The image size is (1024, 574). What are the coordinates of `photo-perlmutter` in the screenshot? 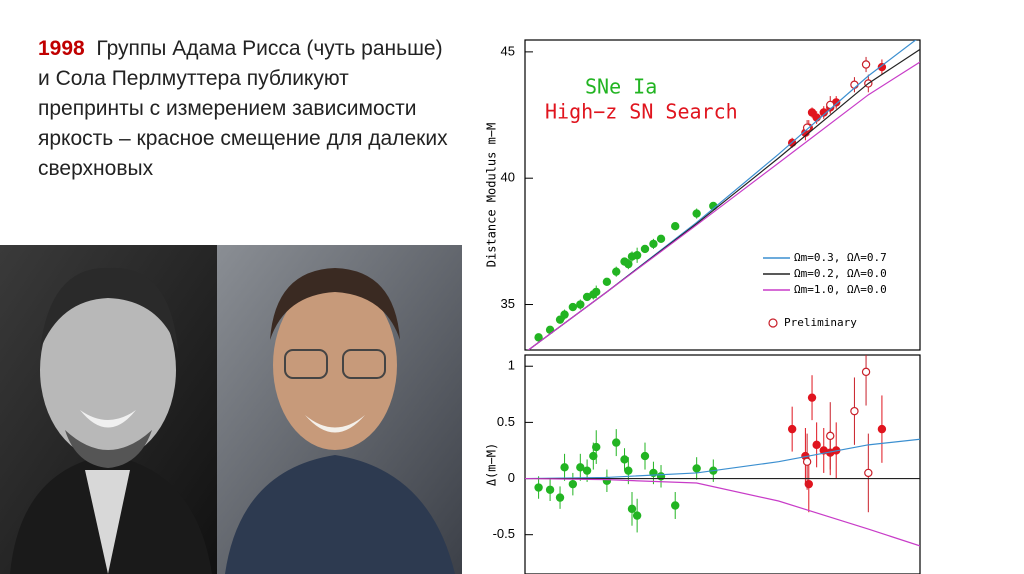 It's located at (339, 409).